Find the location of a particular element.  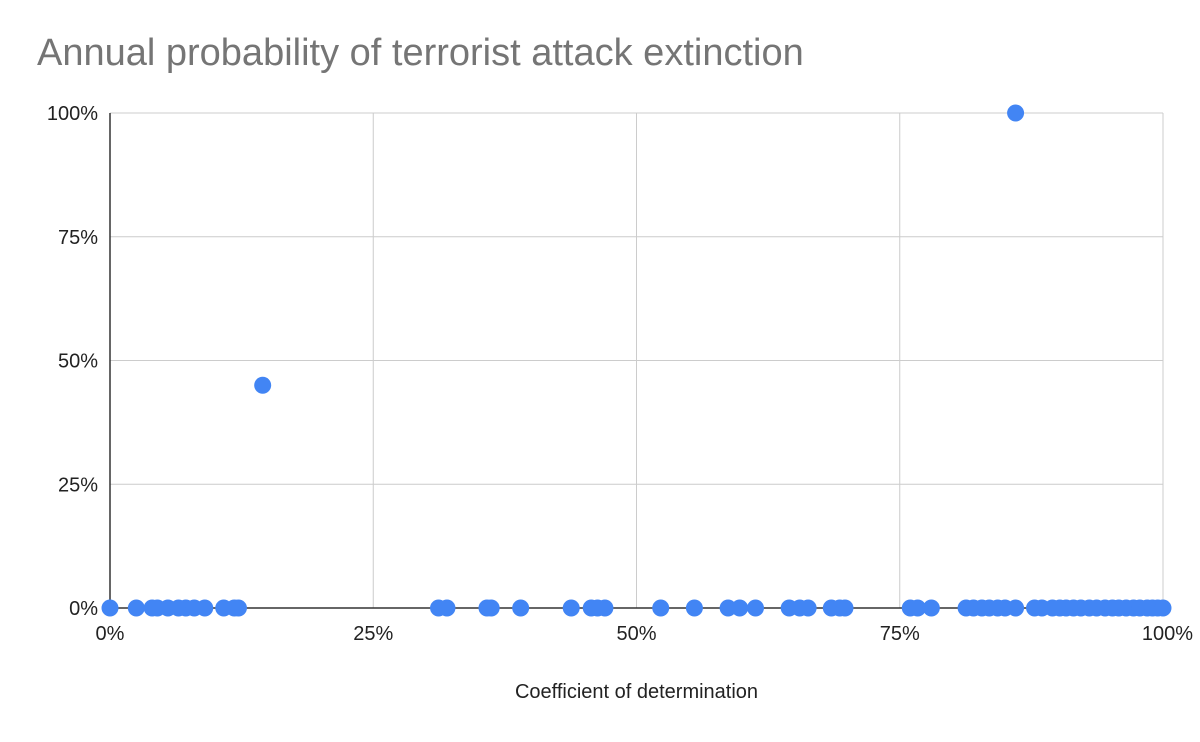

y-tick-label: 50% is located at coordinates (78, 362).